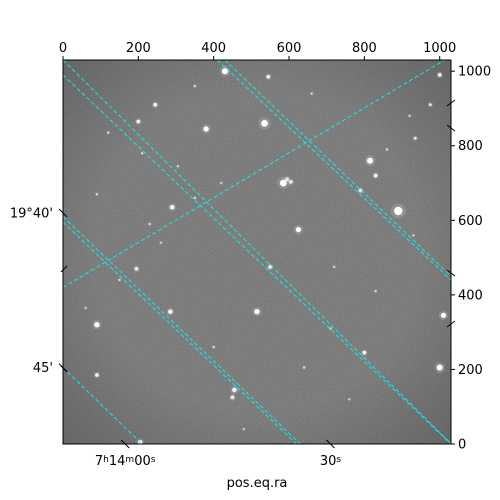 The width and height of the screenshot is (500, 500). I want to click on dec-tick-label: 45', so click(43, 368).